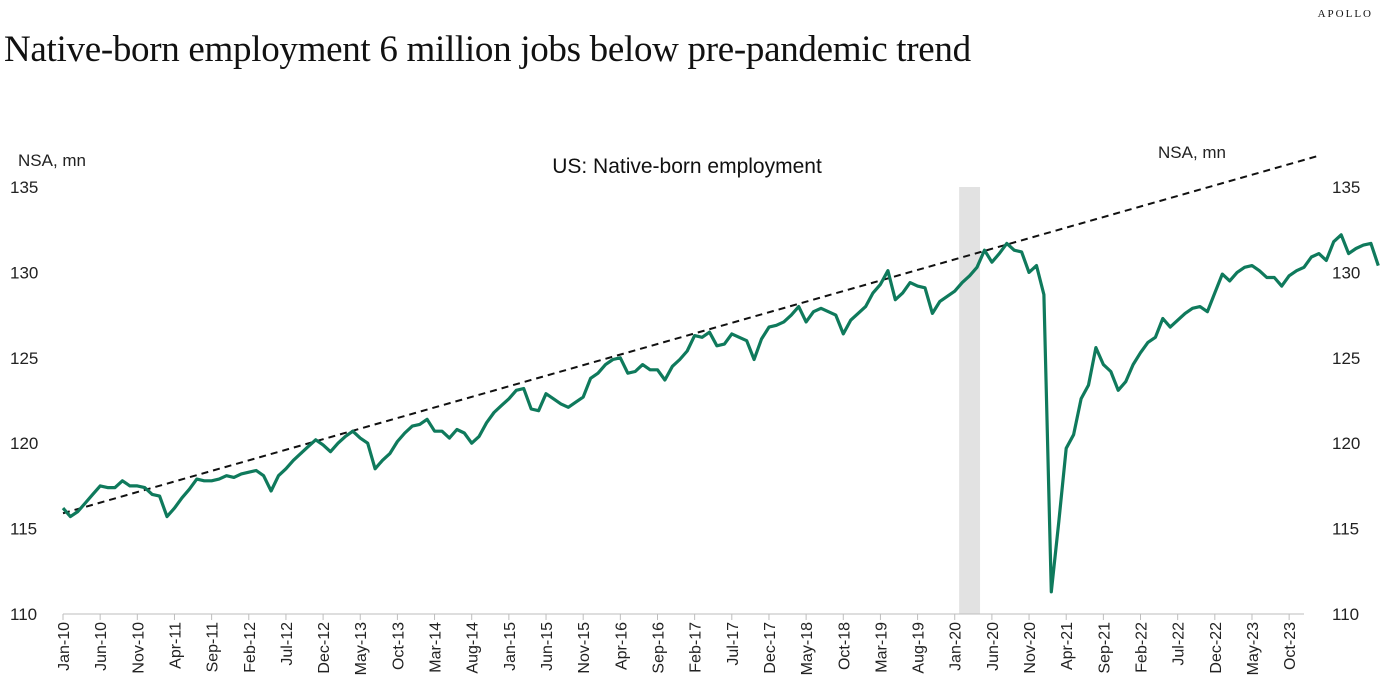 The width and height of the screenshot is (1383, 698). Describe the element at coordinates (1067, 646) in the screenshot. I see `x-tick-label: Apr-21` at that location.